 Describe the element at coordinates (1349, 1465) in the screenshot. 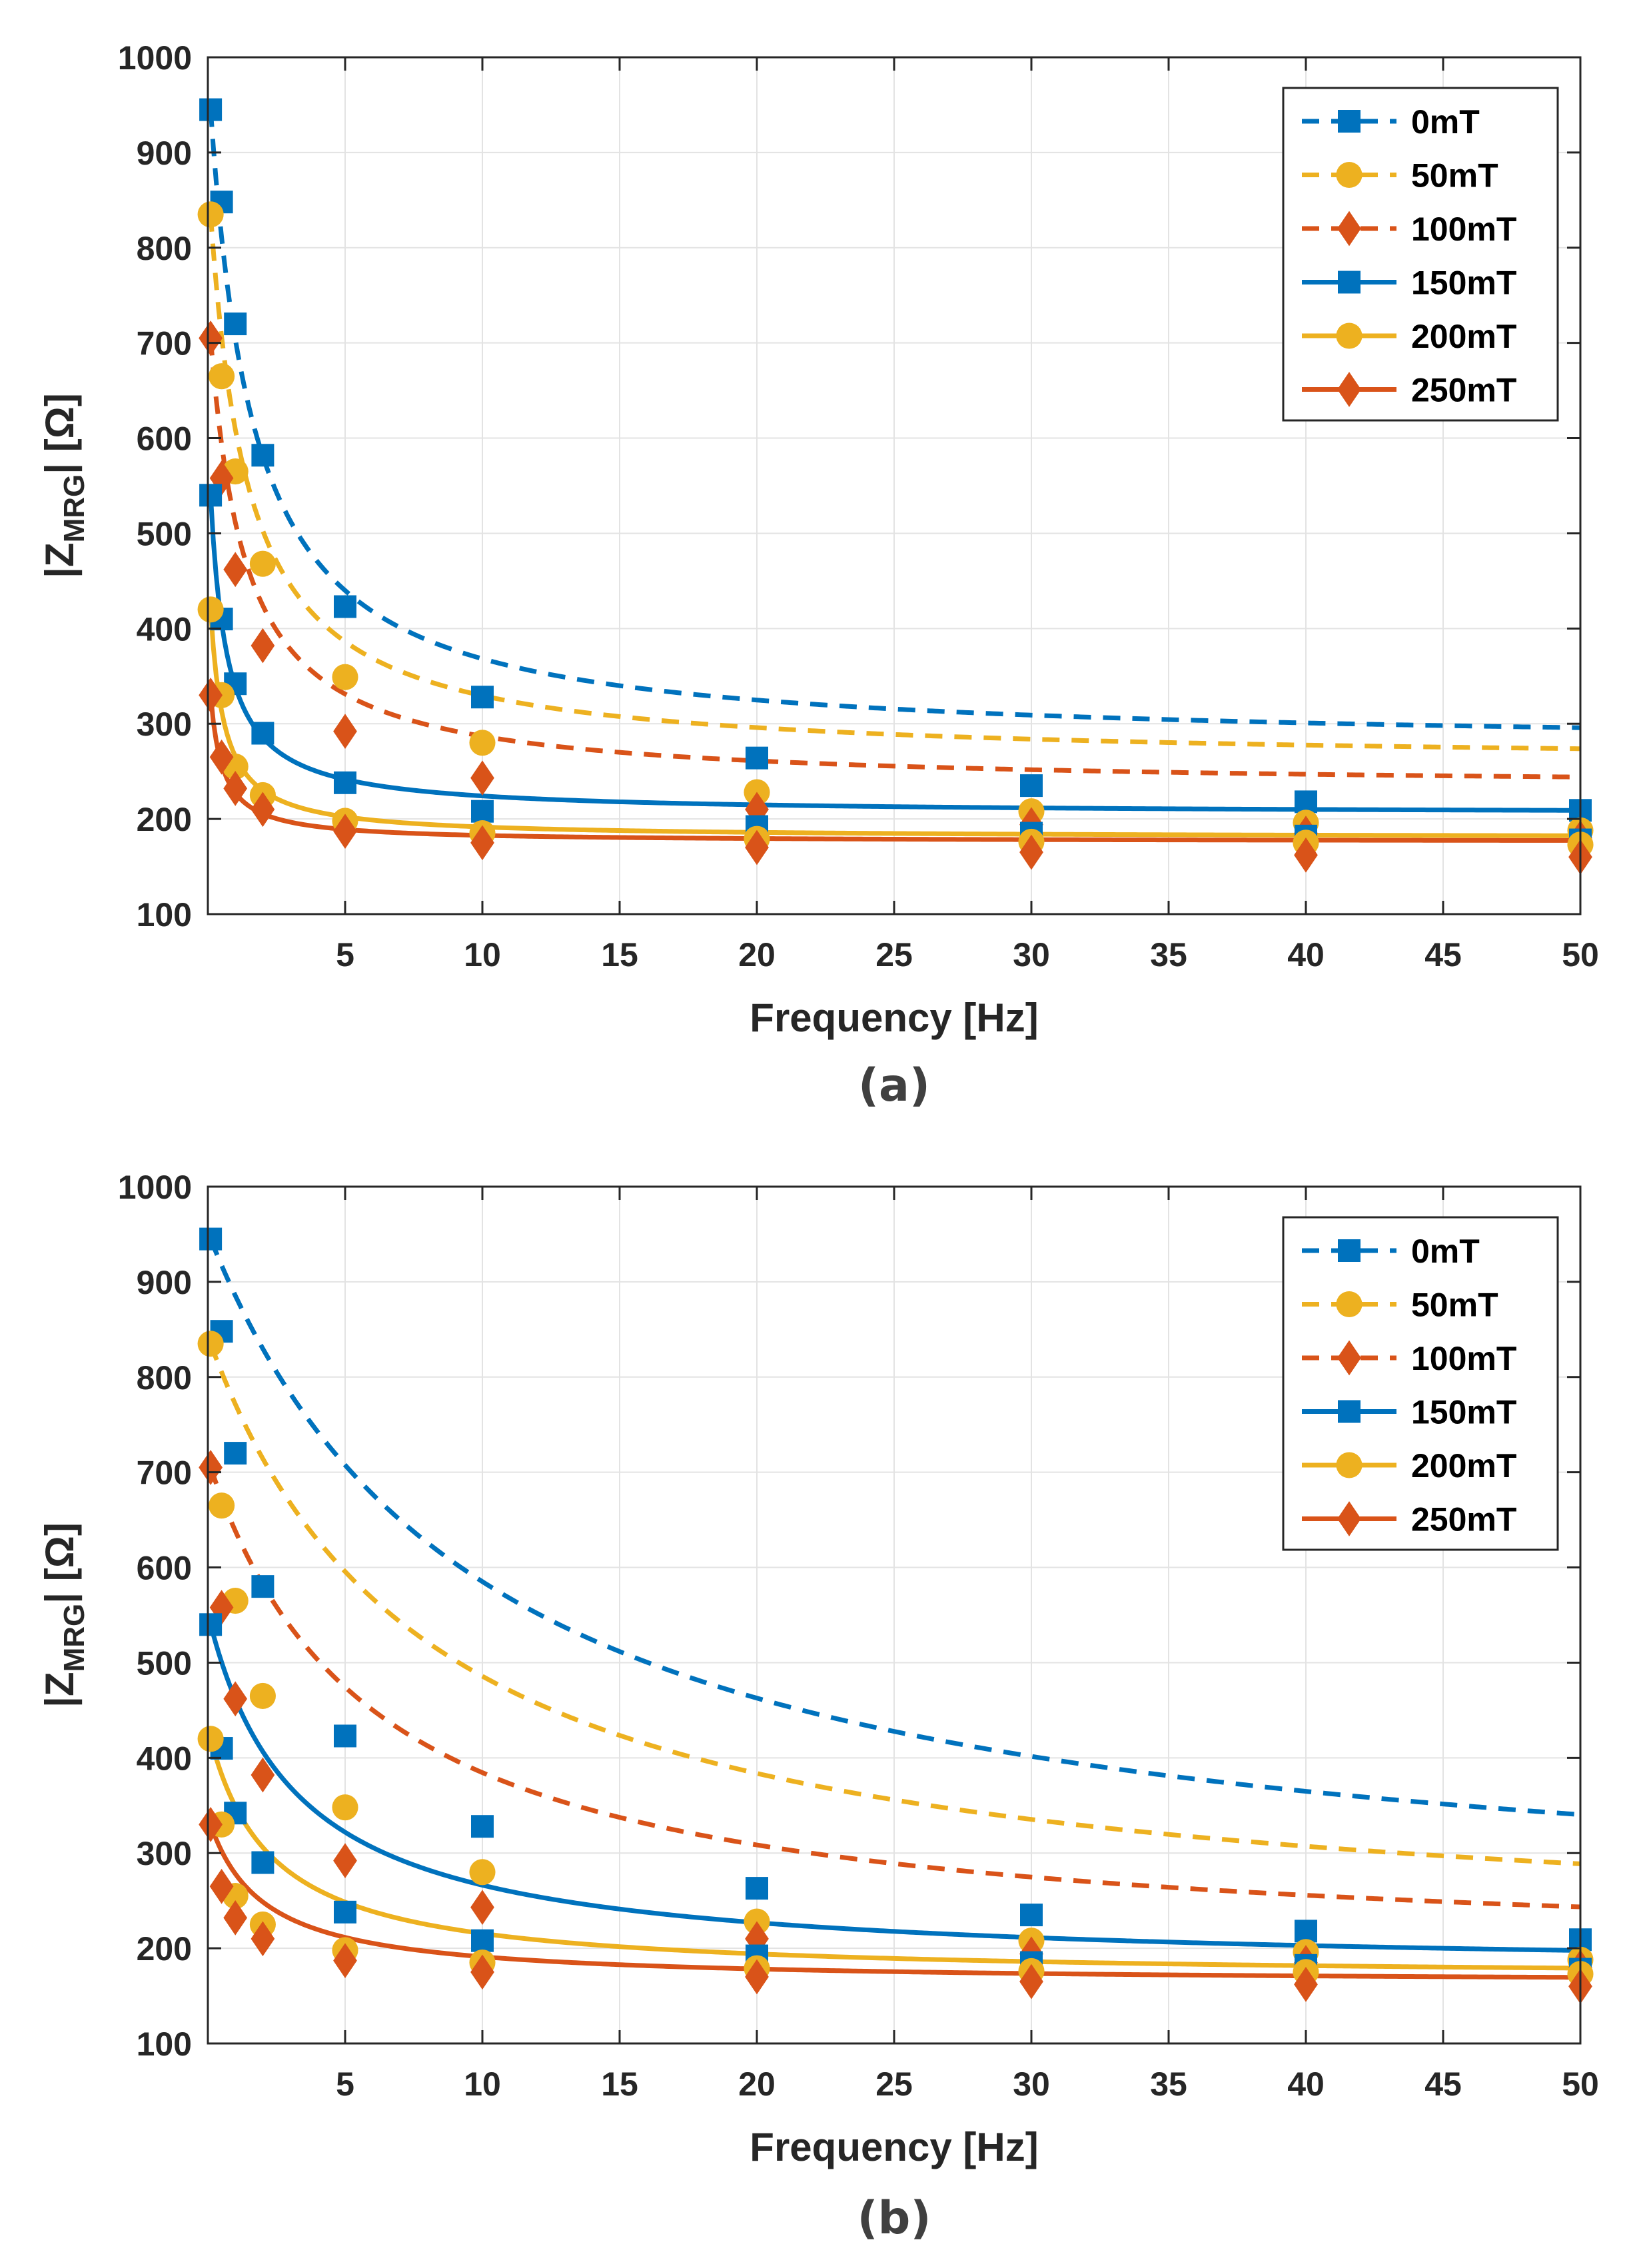

I see `legend-marker-200mT` at that location.